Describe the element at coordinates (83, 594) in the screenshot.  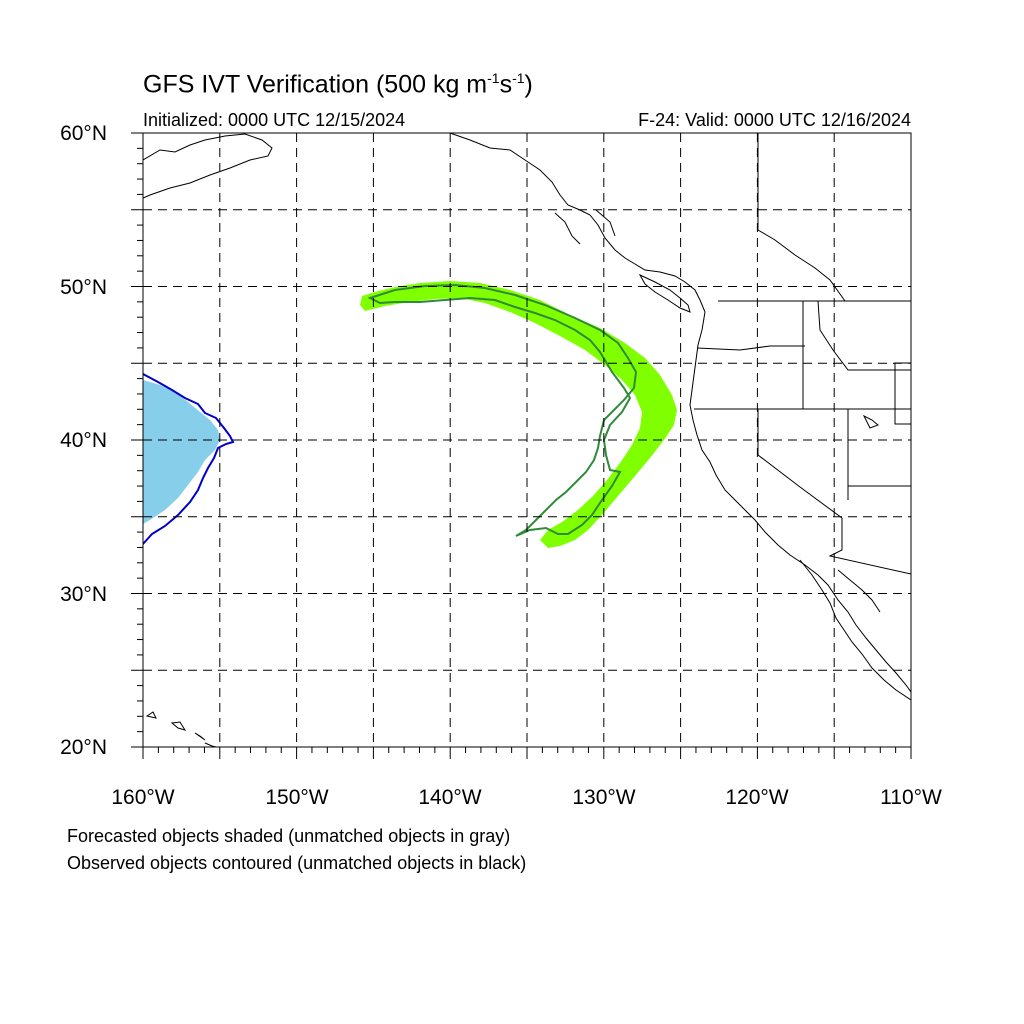
I see `lat-label-30: 30°N` at that location.